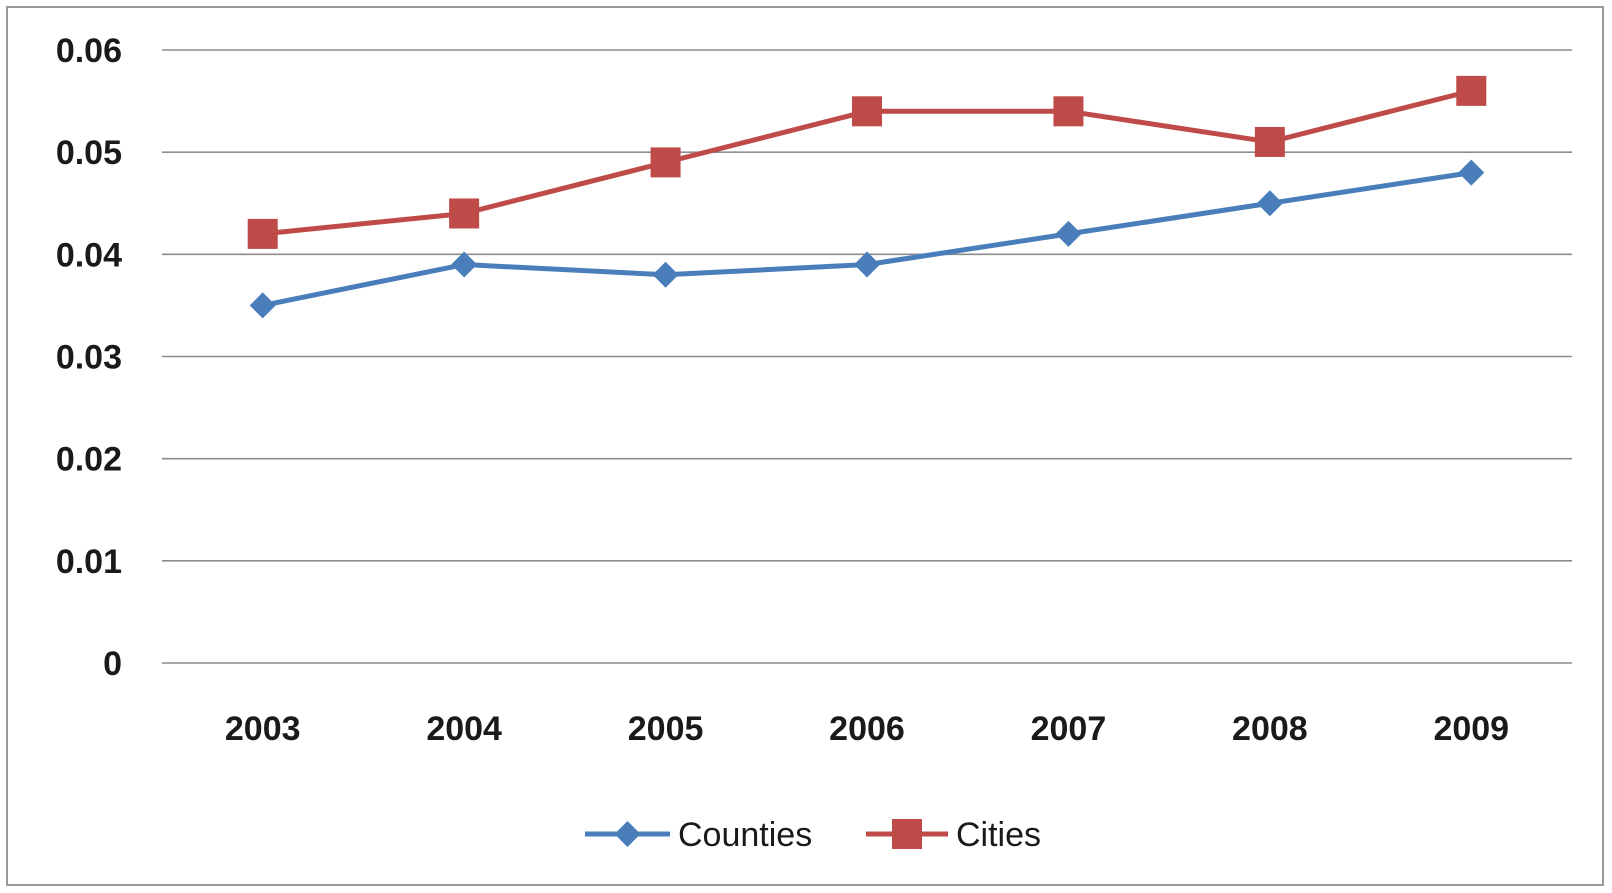 Image resolution: width=1612 pixels, height=893 pixels. Describe the element at coordinates (627, 834) in the screenshot. I see `legend-marker-diamond-icon` at that location.